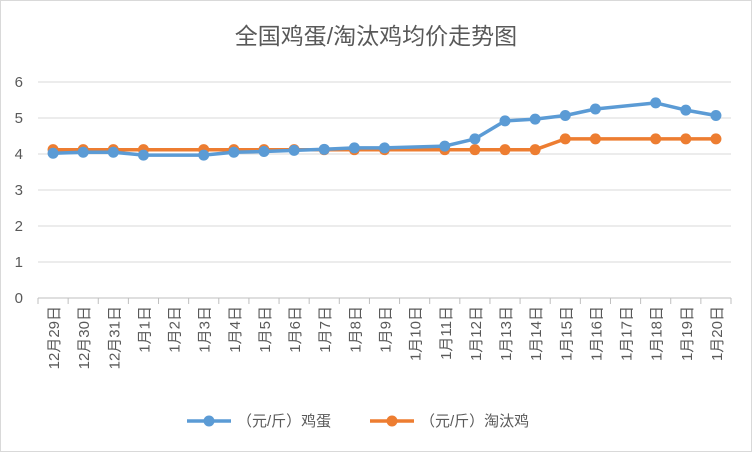  What do you see at coordinates (54, 337) in the screenshot?
I see `x-tick-label: 12月29日` at bounding box center [54, 337].